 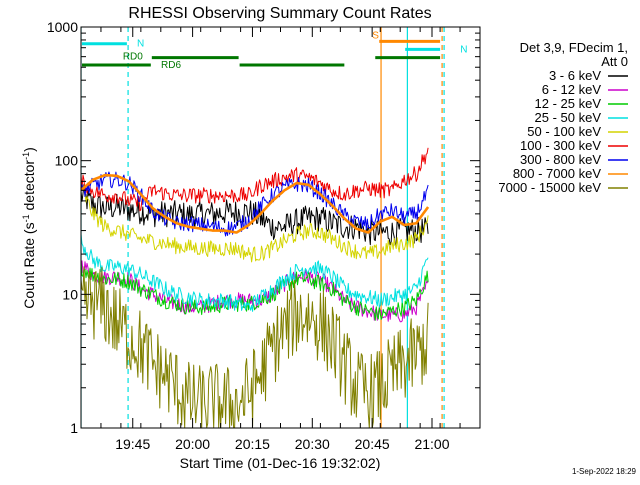 What do you see at coordinates (575, 75) in the screenshot?
I see `legend-entry-label: 3 - 6 keV` at bounding box center [575, 75].